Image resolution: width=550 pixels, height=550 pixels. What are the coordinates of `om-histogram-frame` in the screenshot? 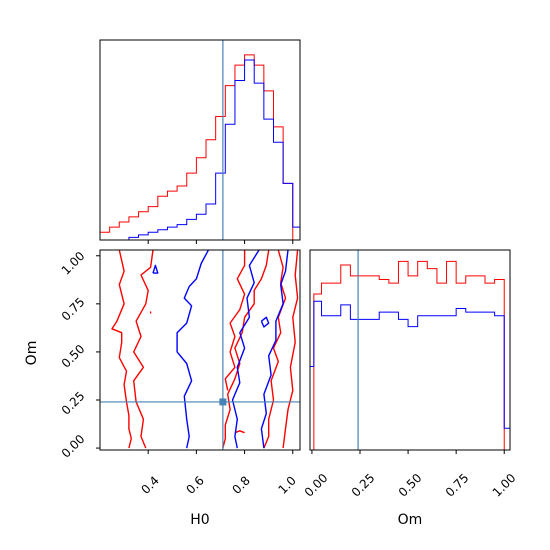 It's located at (410, 350).